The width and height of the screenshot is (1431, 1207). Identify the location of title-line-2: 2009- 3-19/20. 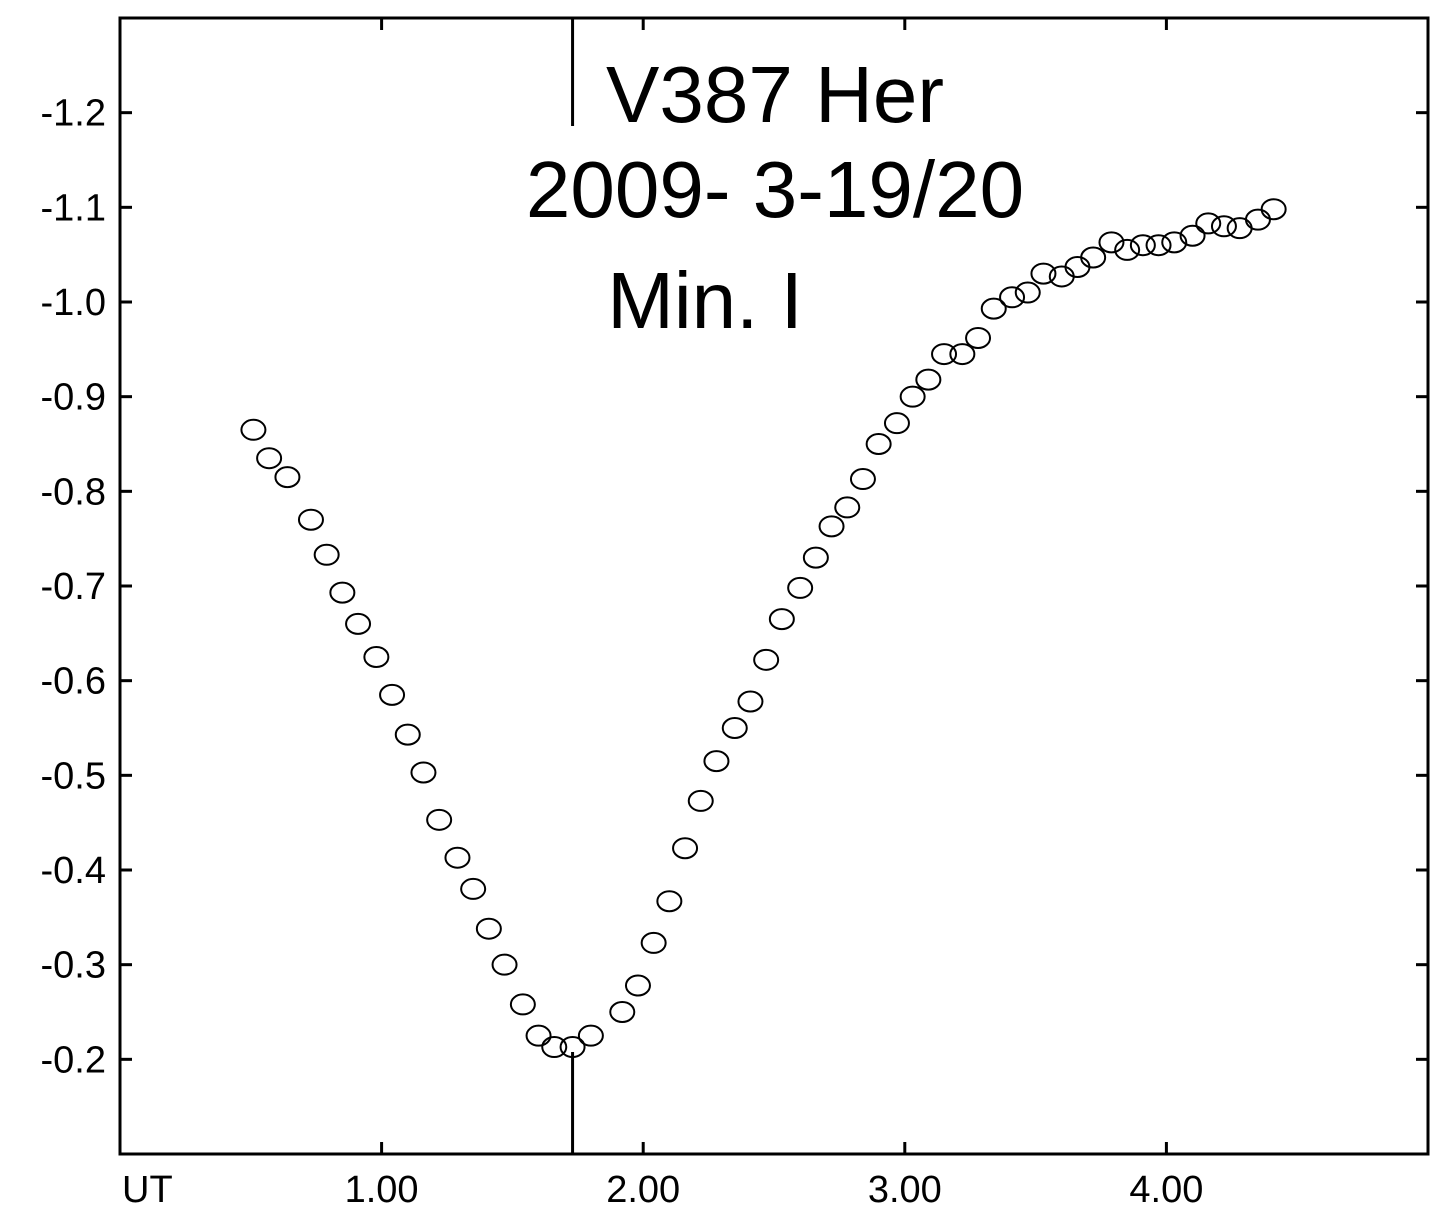
(775, 189).